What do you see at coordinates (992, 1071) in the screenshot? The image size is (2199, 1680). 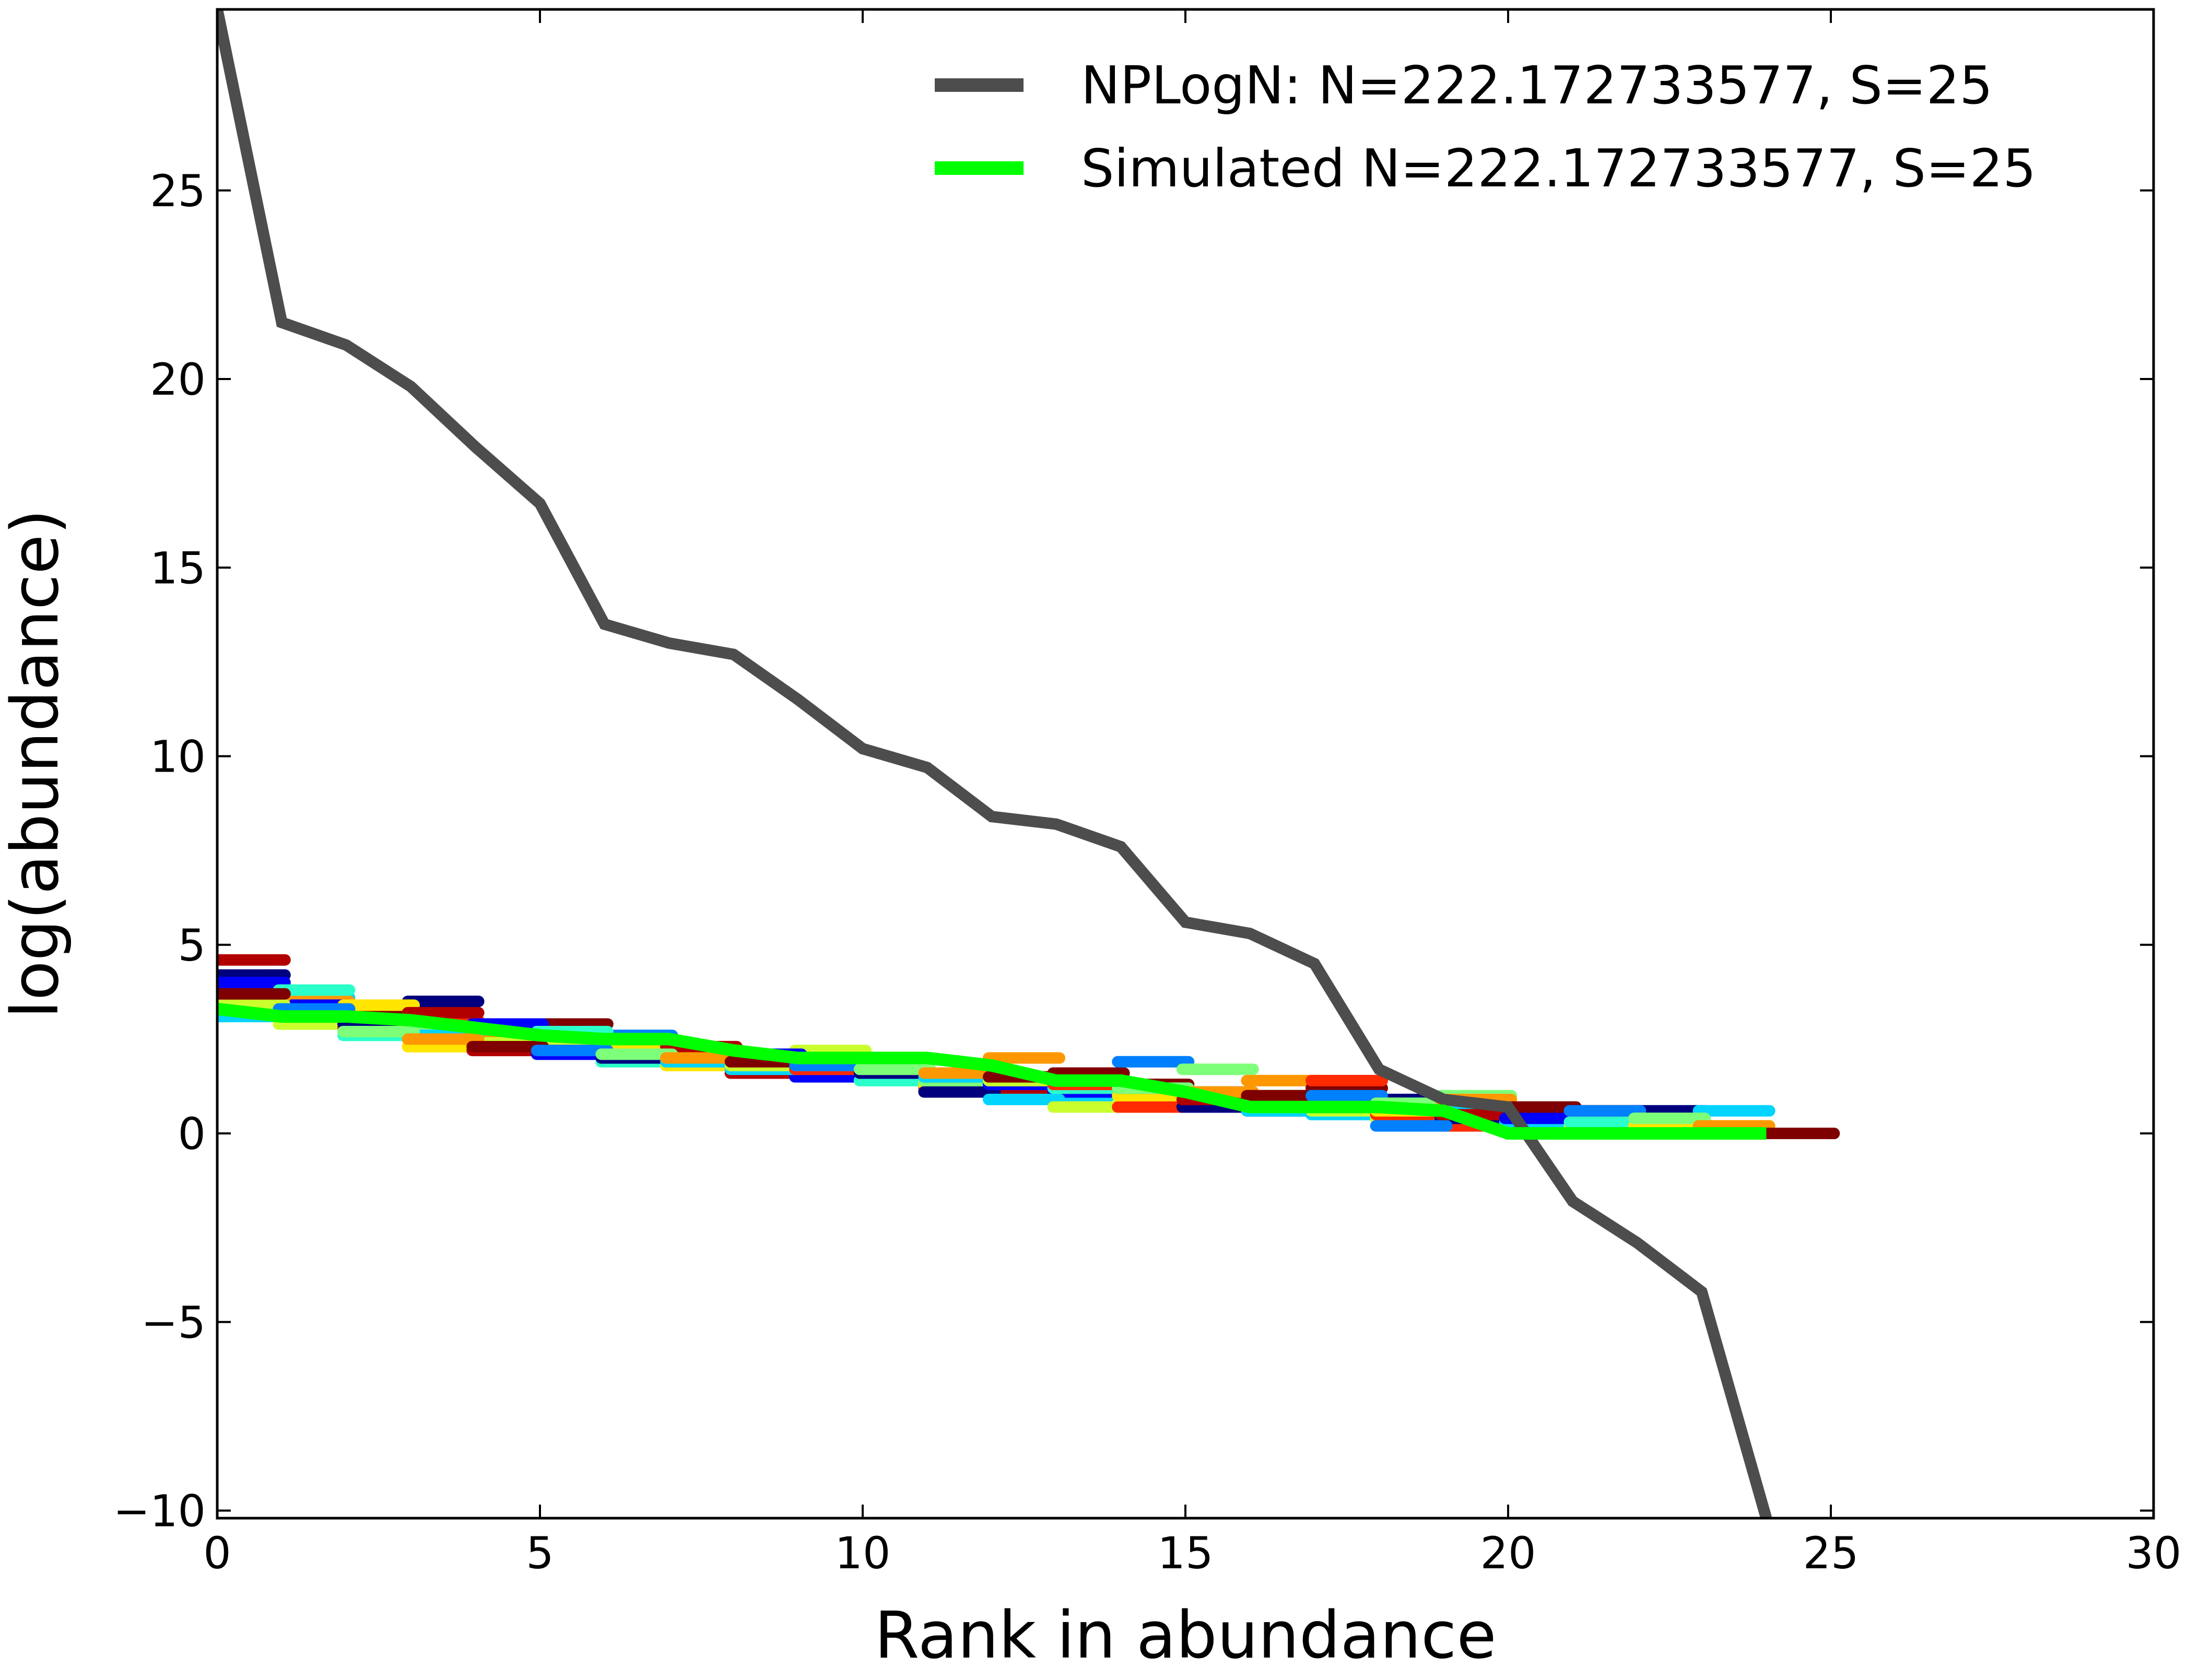 I see `series-line-simulated` at bounding box center [992, 1071].